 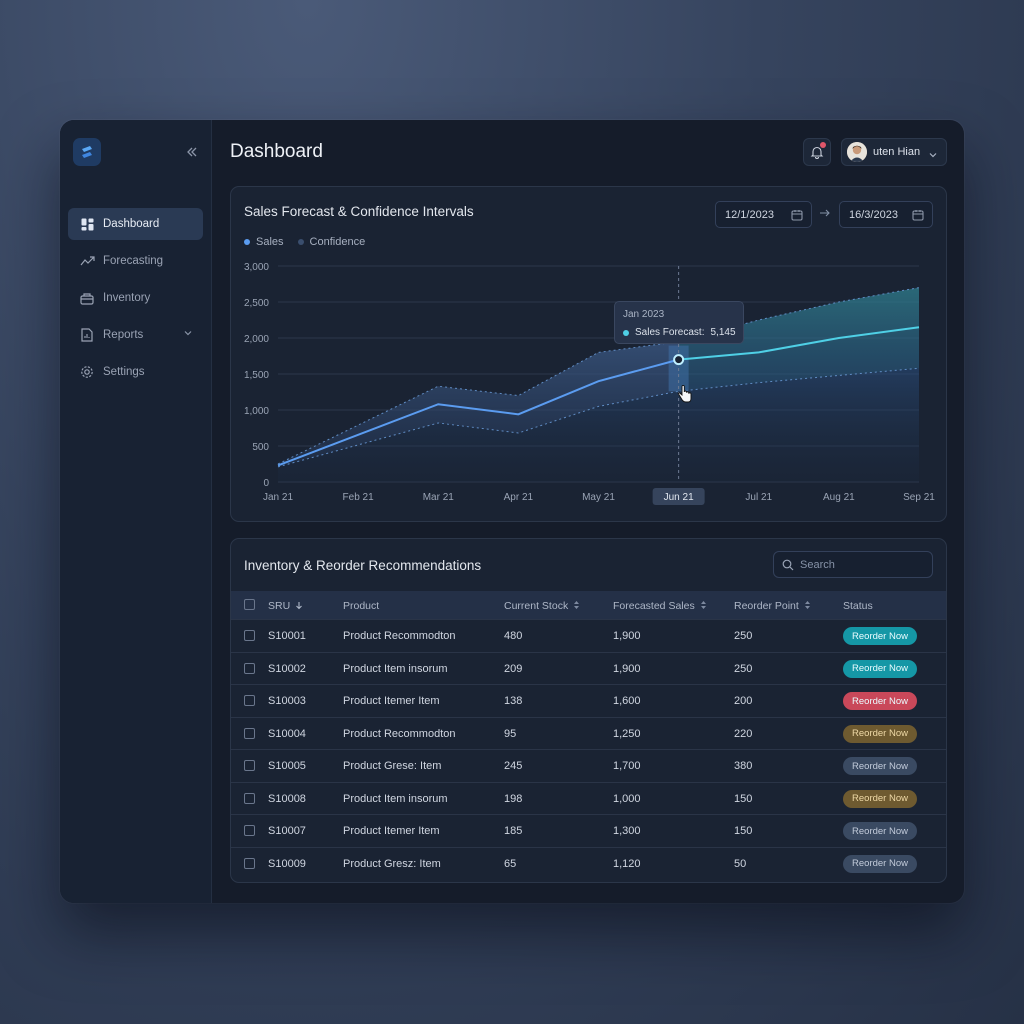 I want to click on cell-current-stock: 198, so click(x=513, y=799).